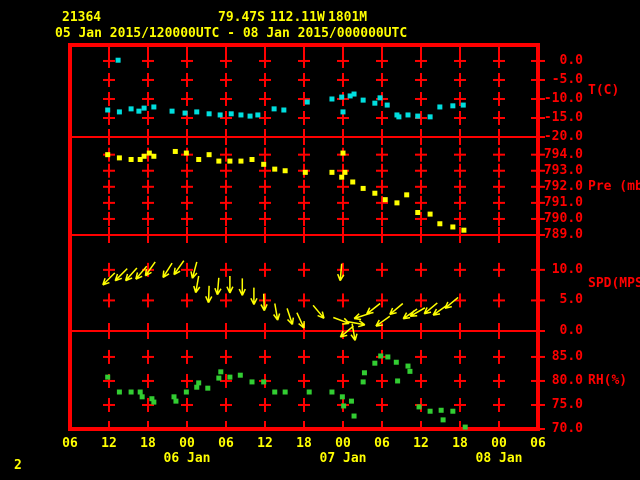  I want to click on temperature-tick-label: -20.0, so click(563, 136).